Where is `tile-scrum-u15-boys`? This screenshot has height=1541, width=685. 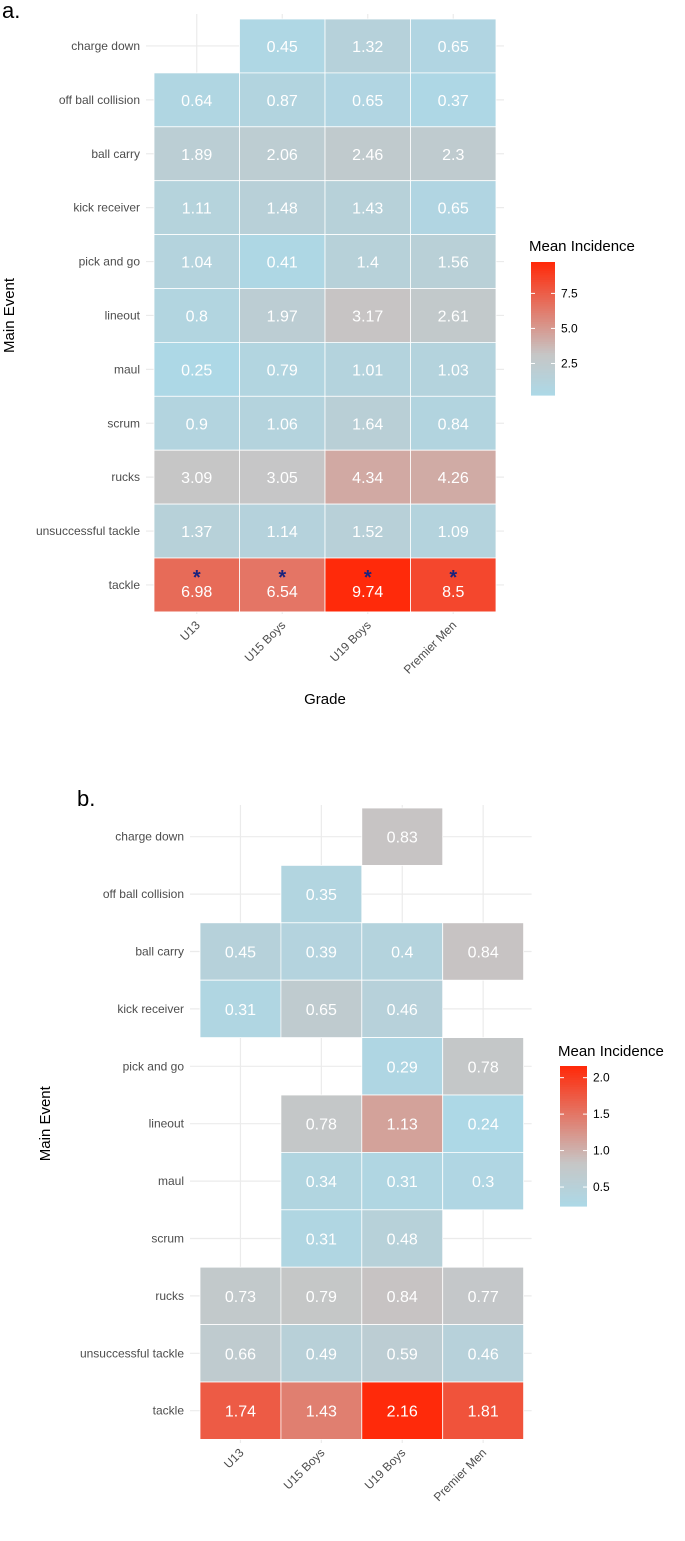 tile-scrum-u15-boys is located at coordinates (321, 1238).